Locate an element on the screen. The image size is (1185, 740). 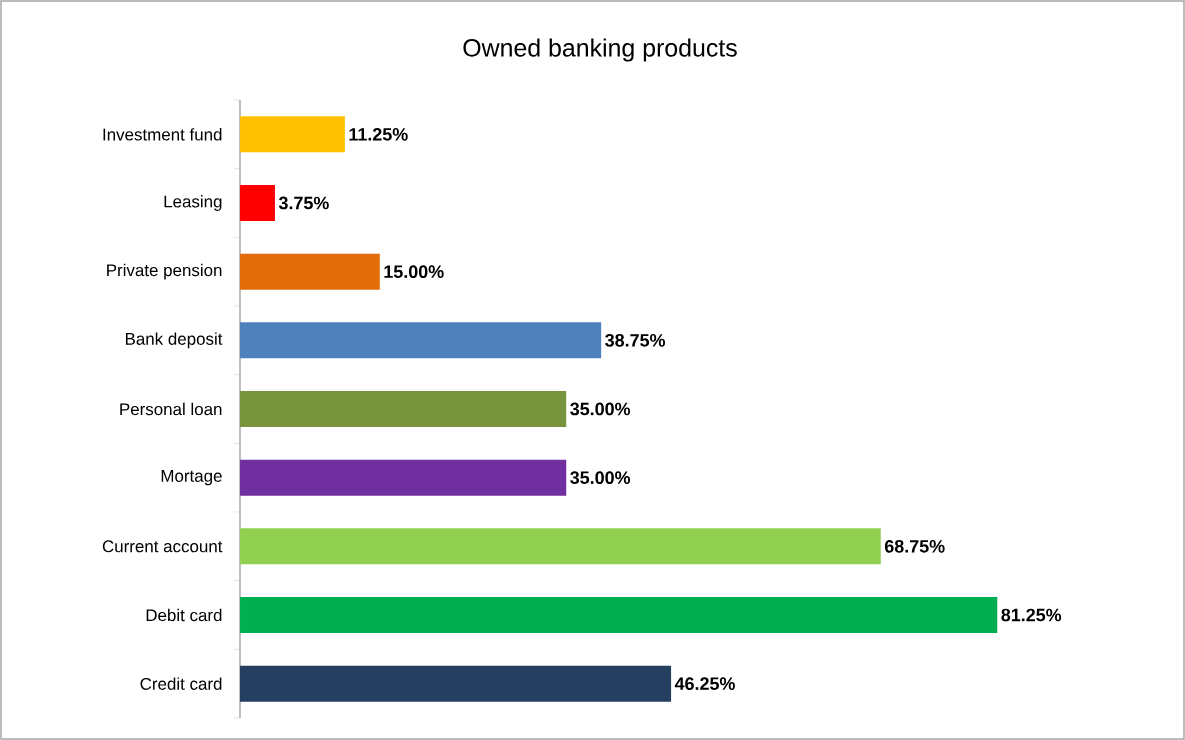
data-label: 46.25% is located at coordinates (704, 683).